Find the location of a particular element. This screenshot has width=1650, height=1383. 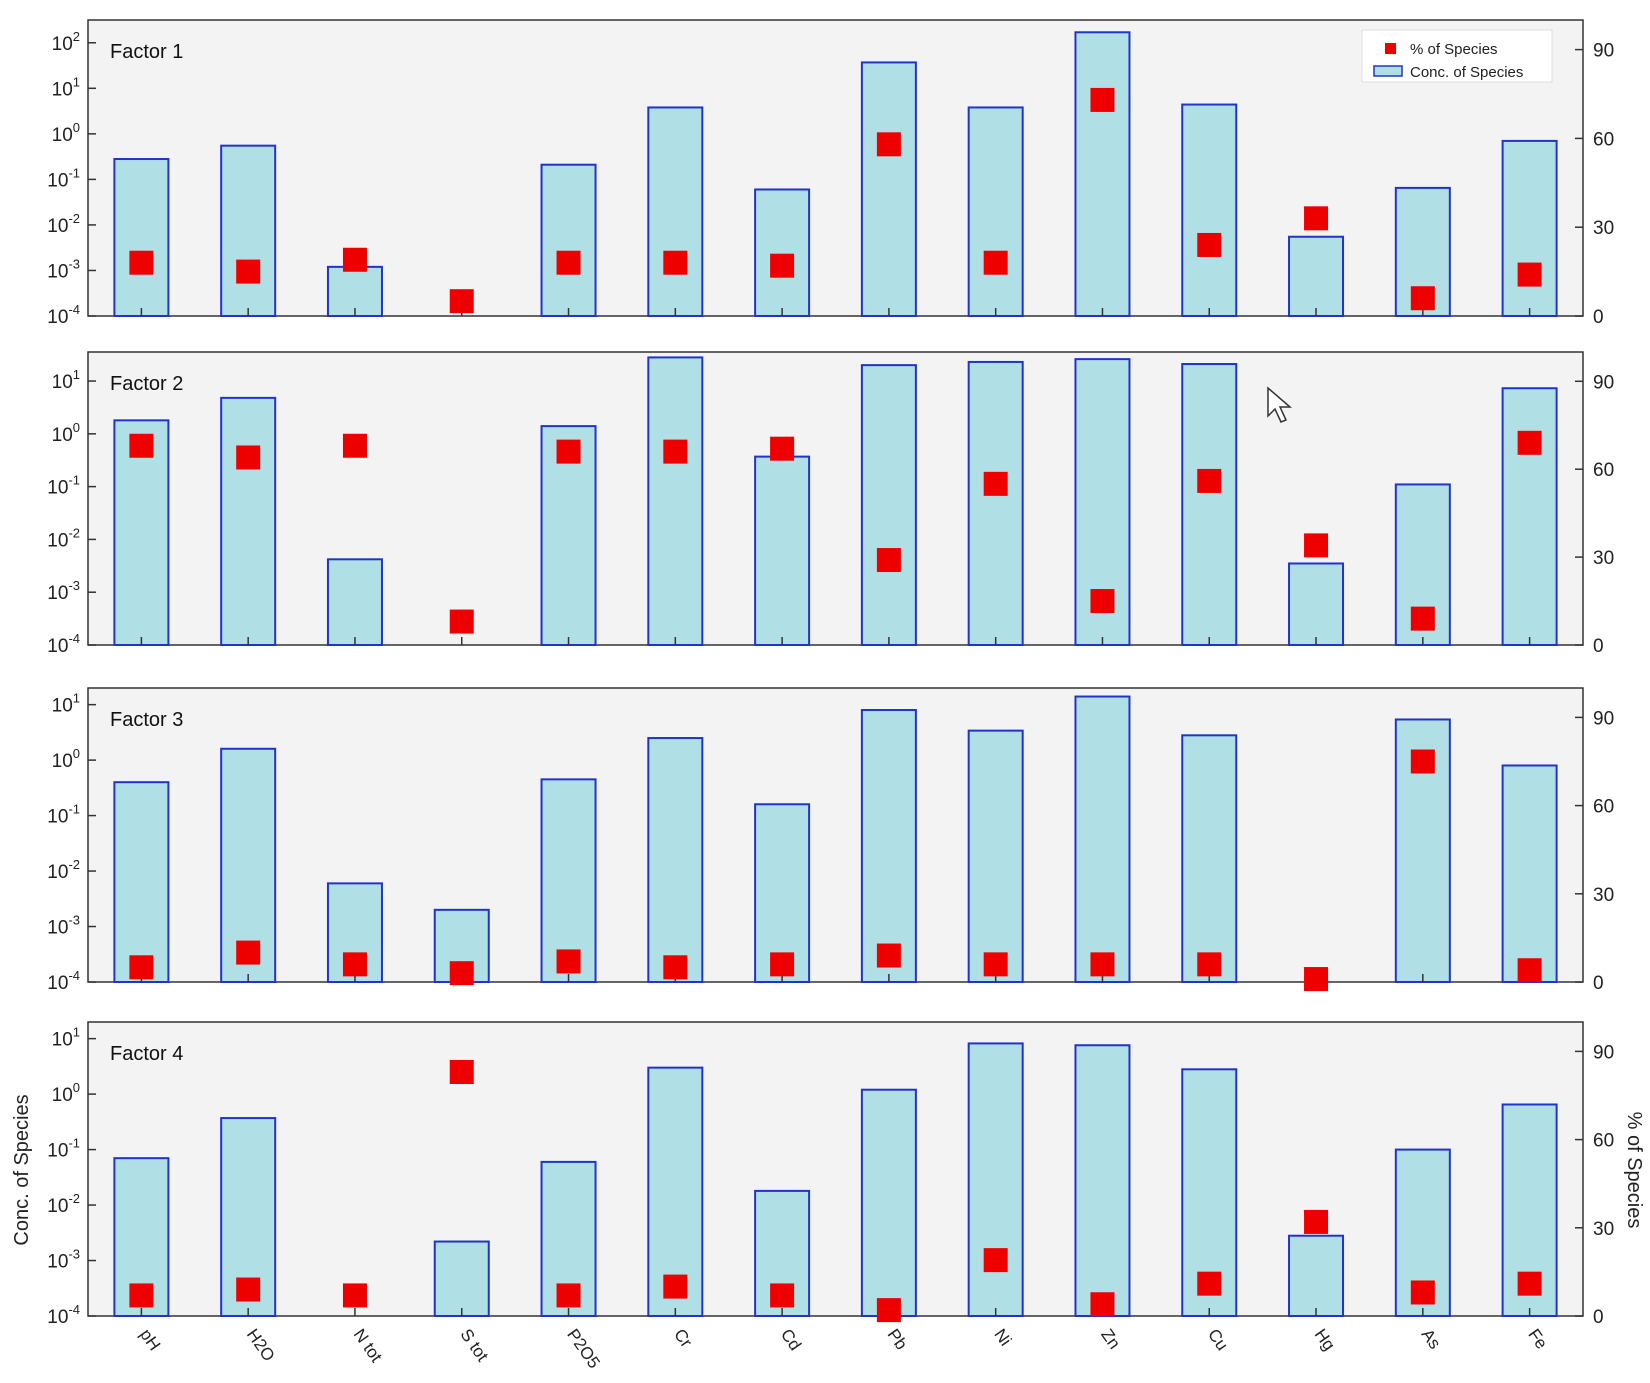

legend-bar-swatch is located at coordinates (1388, 71).